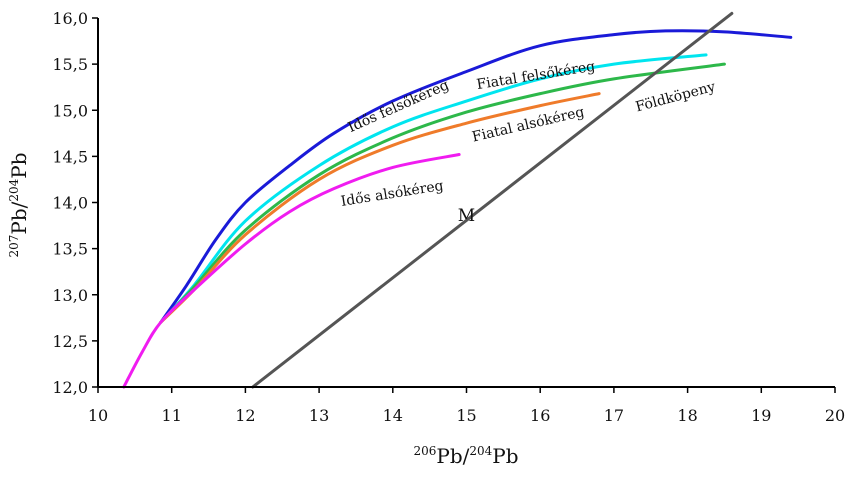 This screenshot has height=477, width=847. Describe the element at coordinates (19, 217) in the screenshot. I see `y-axis-title-base1: Pb/` at that location.